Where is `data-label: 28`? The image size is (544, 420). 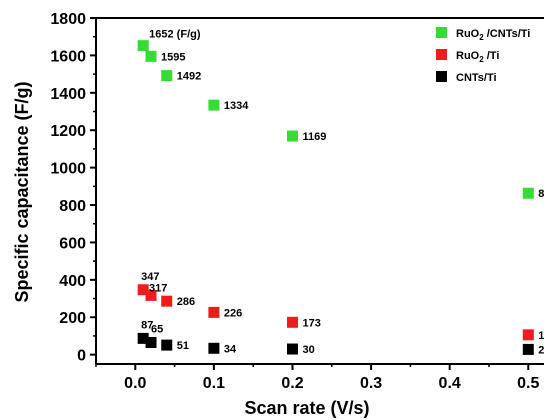 data-label: 28 is located at coordinates (541, 350).